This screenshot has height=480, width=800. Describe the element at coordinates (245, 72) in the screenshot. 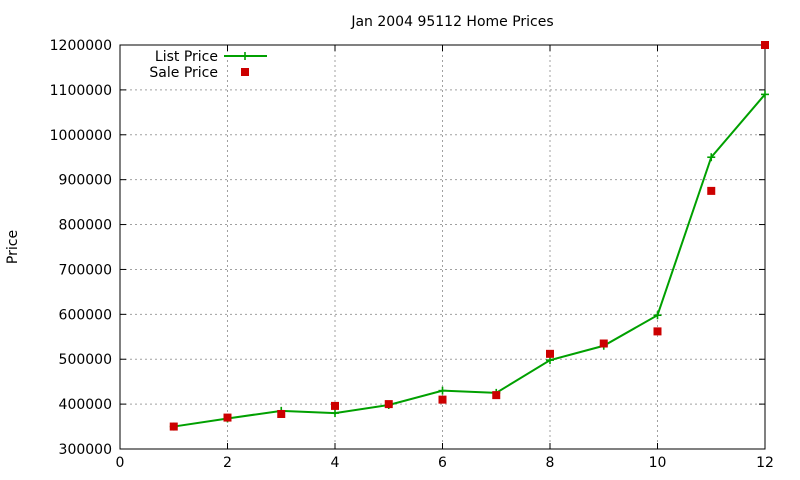

I see `legend-square-marker` at that location.